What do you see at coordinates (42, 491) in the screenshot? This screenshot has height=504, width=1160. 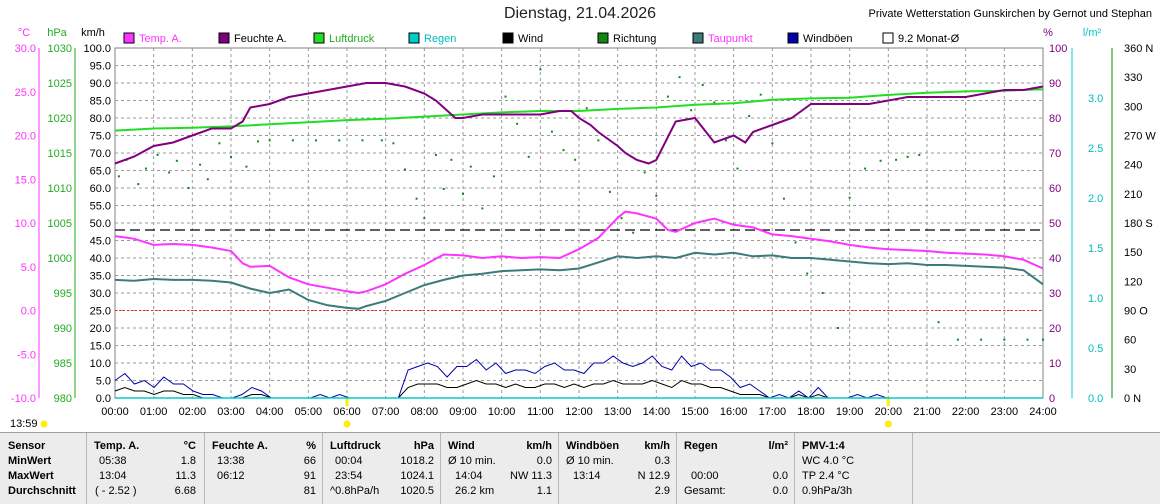 I see `stat-label: Durchschnitt` at bounding box center [42, 491].